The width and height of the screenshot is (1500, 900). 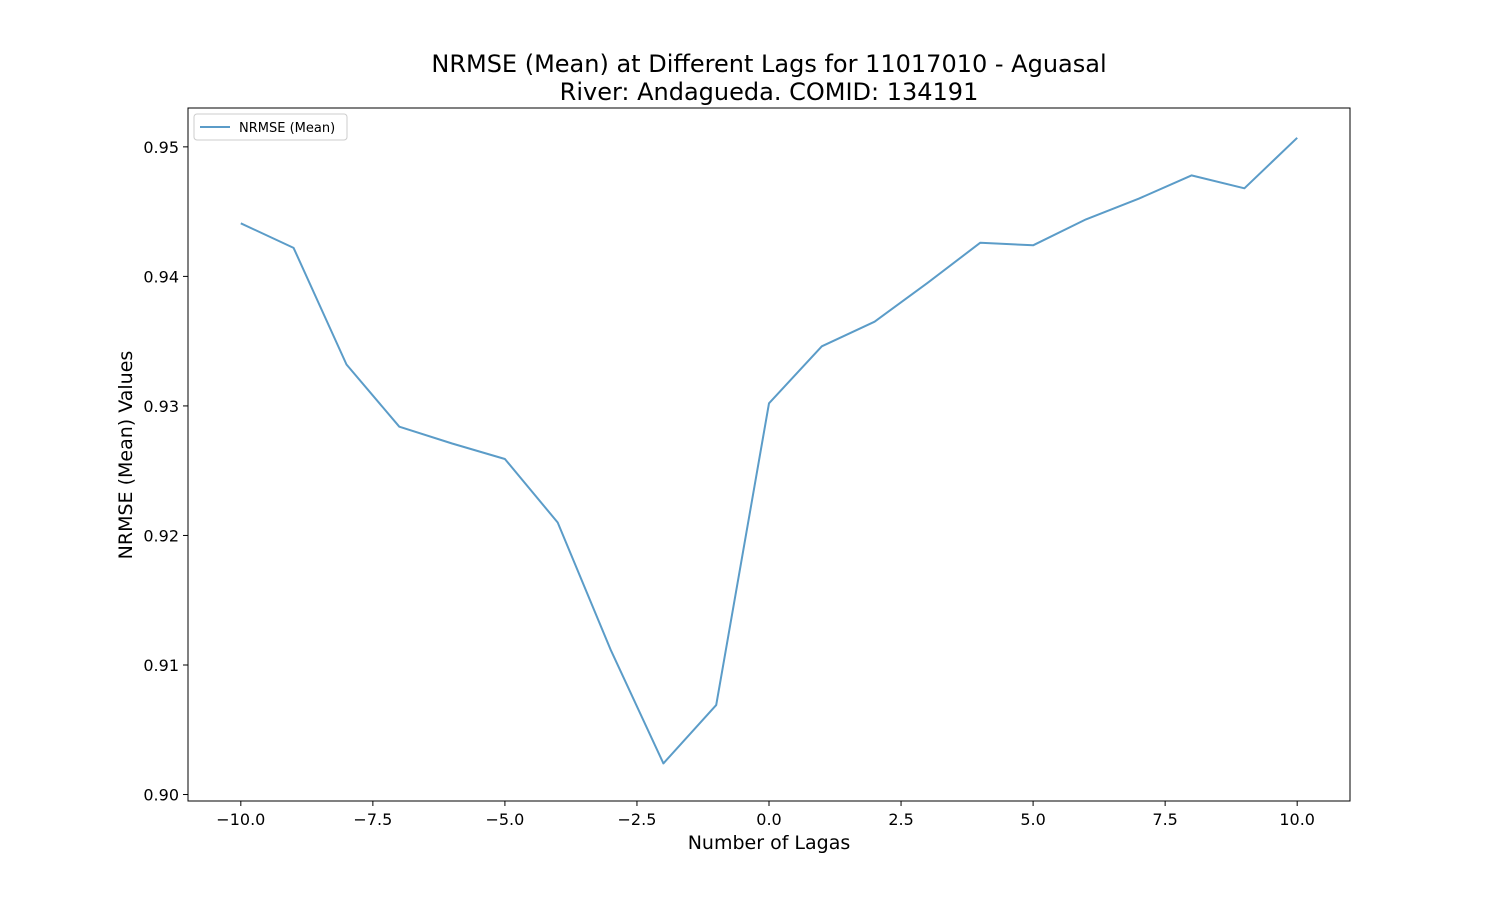 I want to click on y-tick-label: 0.93, so click(x=161, y=406).